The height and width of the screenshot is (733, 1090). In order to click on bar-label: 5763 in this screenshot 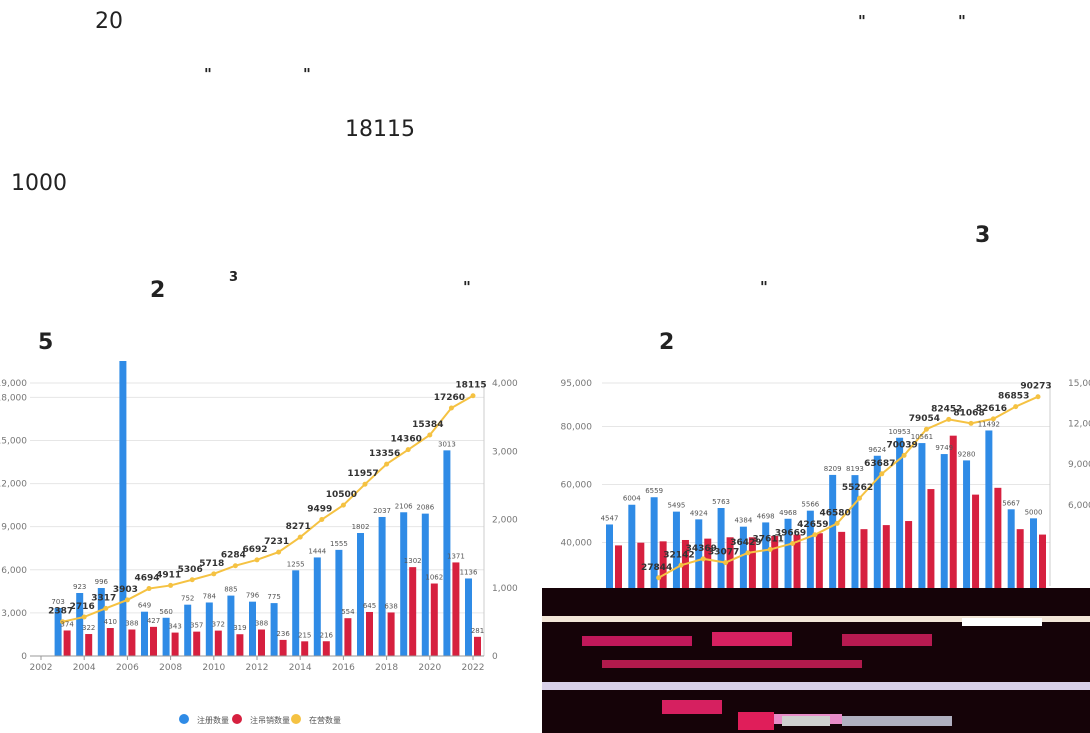, I will do `click(721, 502)`.